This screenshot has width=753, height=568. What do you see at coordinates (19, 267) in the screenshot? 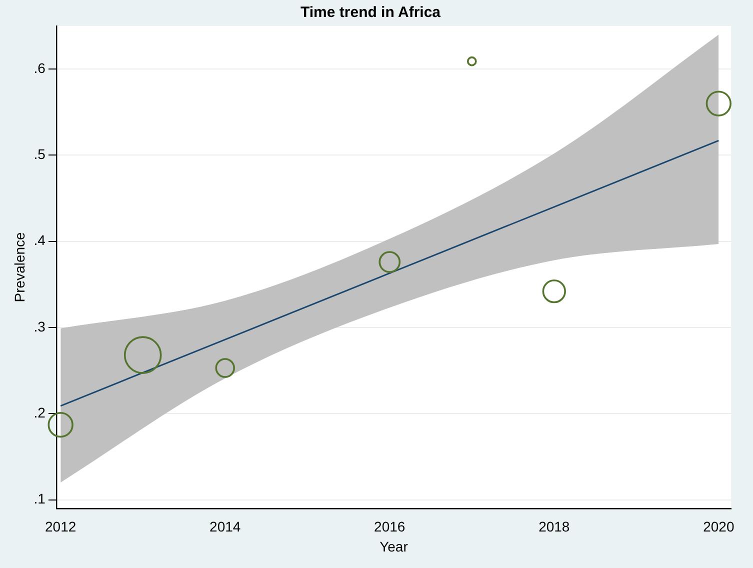
I see `y-axis-title: Prevalence` at bounding box center [19, 267].